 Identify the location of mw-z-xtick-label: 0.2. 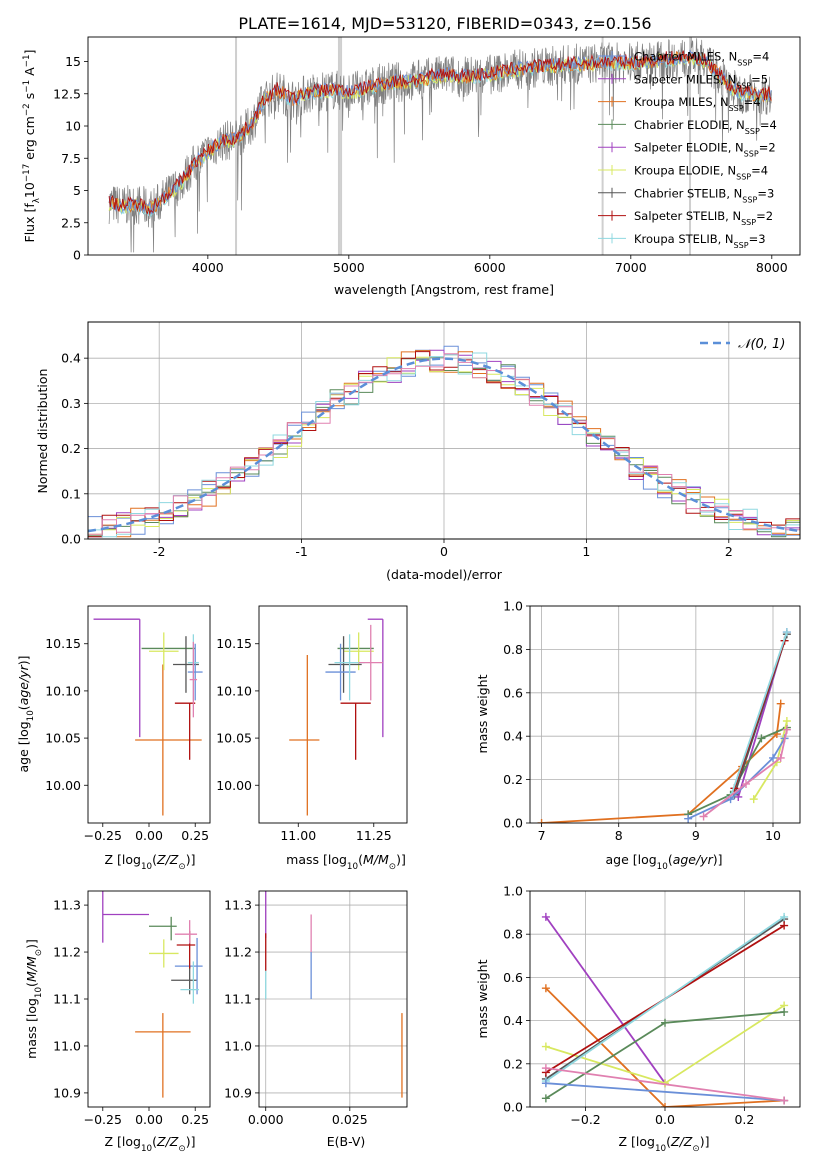
(744, 1119).